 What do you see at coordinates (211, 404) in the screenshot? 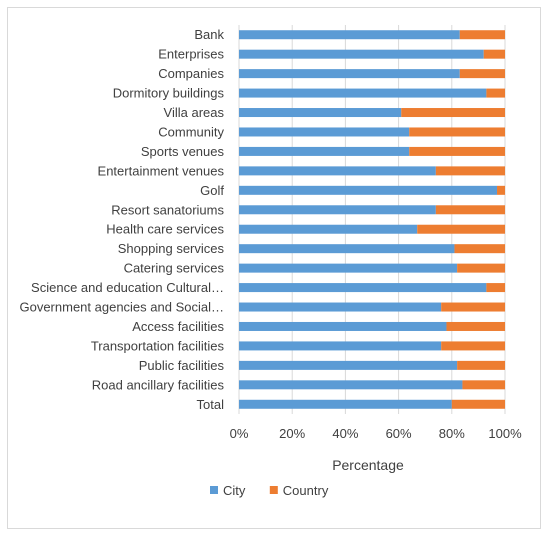
I see `category-label: Total` at bounding box center [211, 404].